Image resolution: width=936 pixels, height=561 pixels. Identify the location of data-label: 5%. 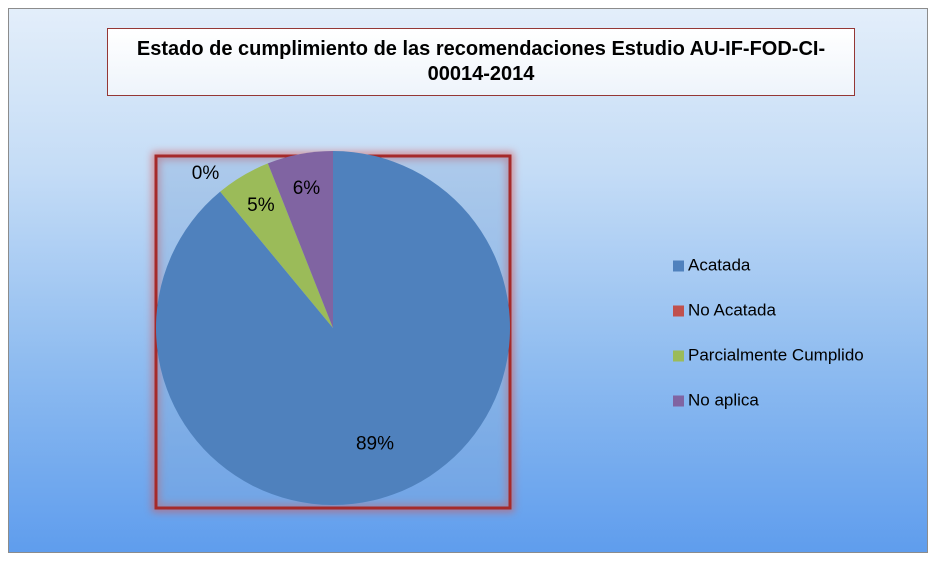
(261, 205).